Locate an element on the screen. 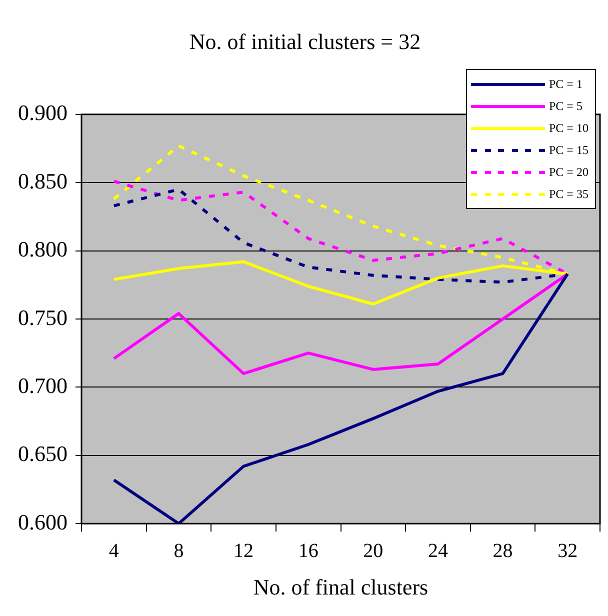 The image size is (608, 616). legend-label: PC = 5 is located at coordinates (565, 106).